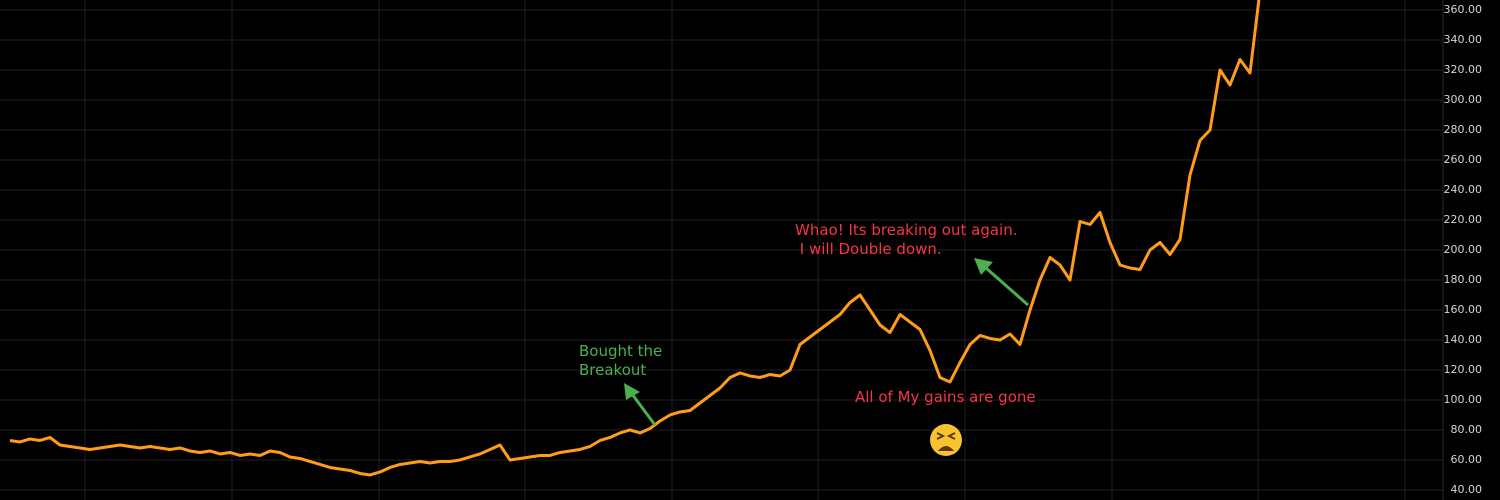 The image size is (1500, 500). Describe the element at coordinates (1463, 129) in the screenshot. I see `y-tick-label: 280.00` at that location.